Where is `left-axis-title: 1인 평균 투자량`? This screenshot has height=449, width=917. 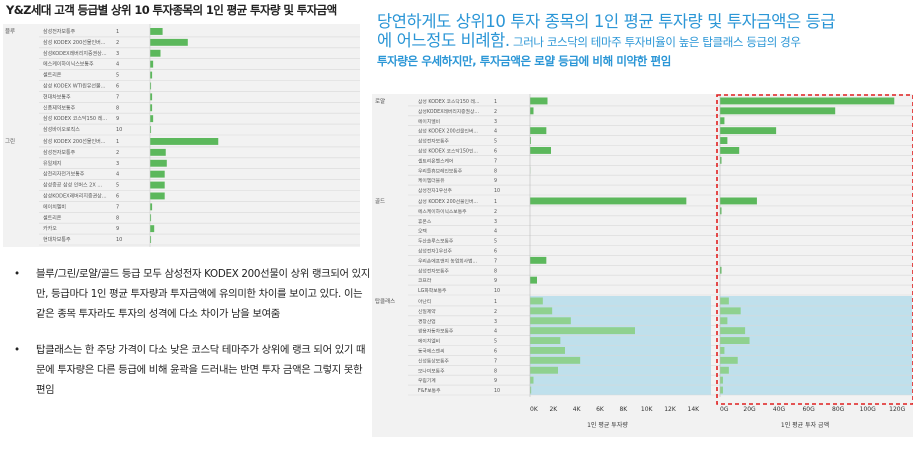 left-axis-title: 1인 평균 투자량 is located at coordinates (607, 425).